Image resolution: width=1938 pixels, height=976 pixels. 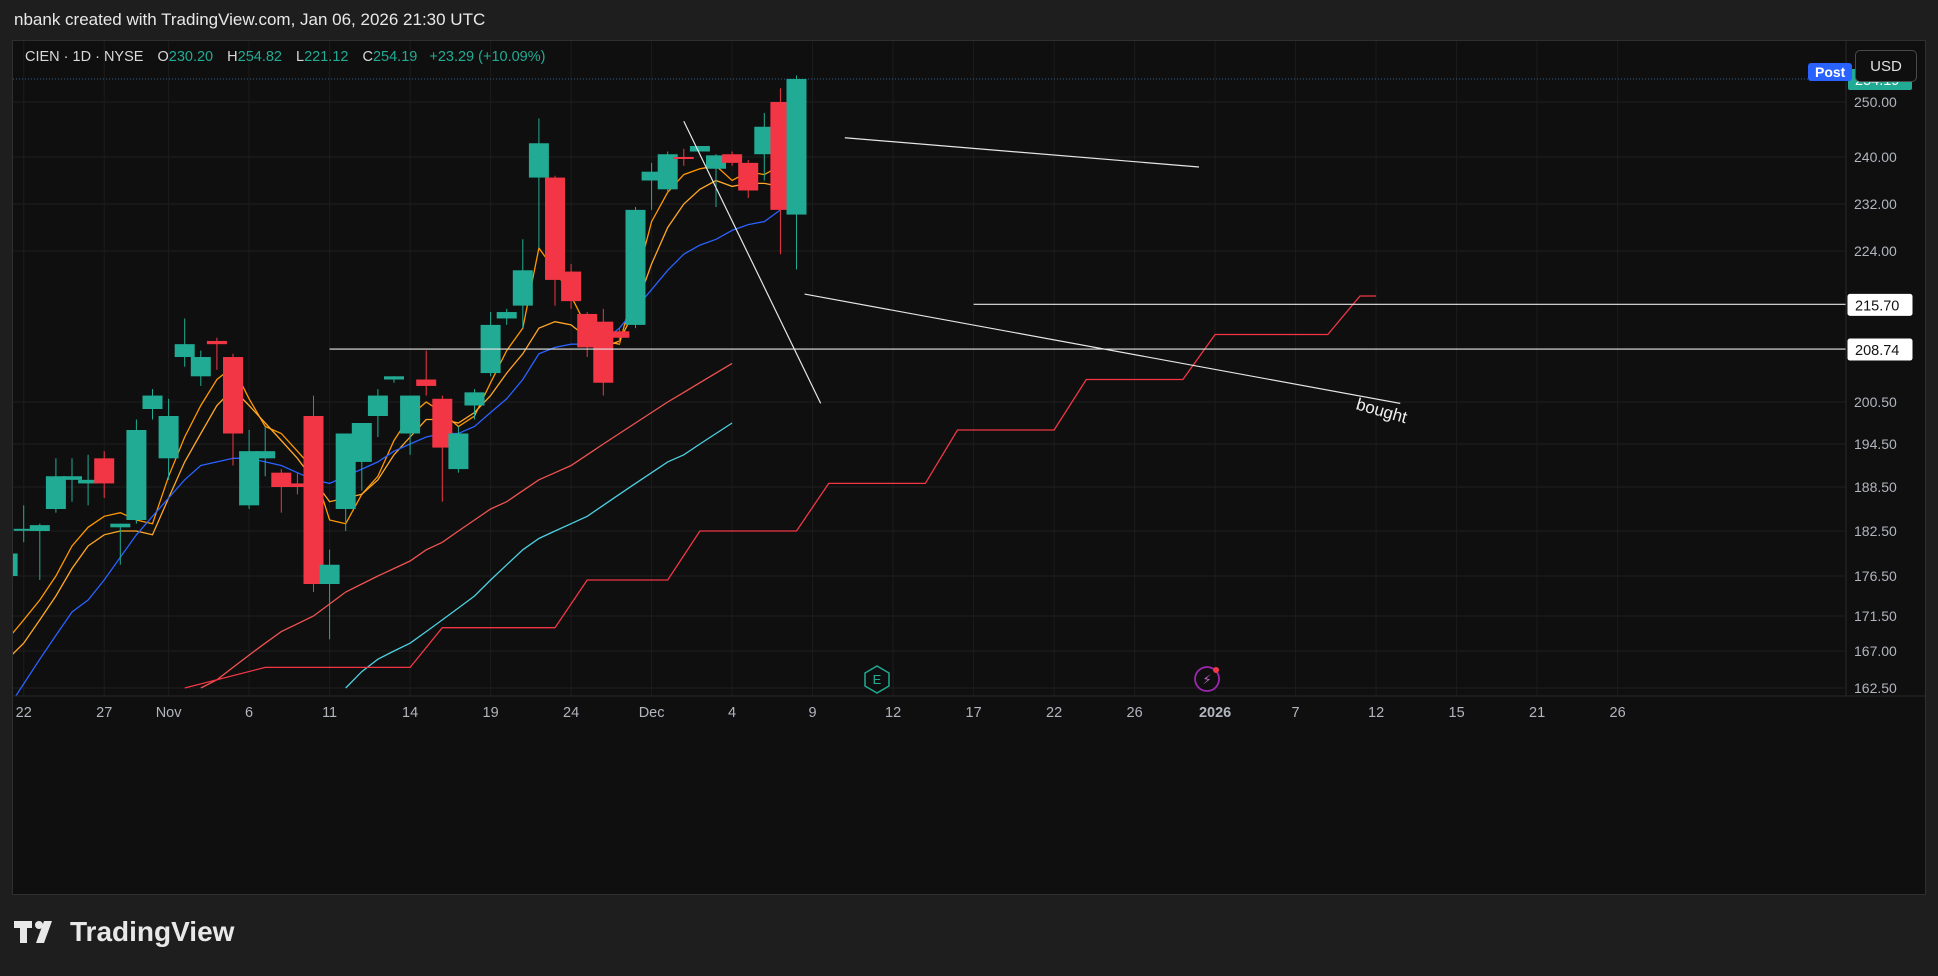 What do you see at coordinates (539, 555) in the screenshot?
I see `series-line-ma_cyan` at bounding box center [539, 555].